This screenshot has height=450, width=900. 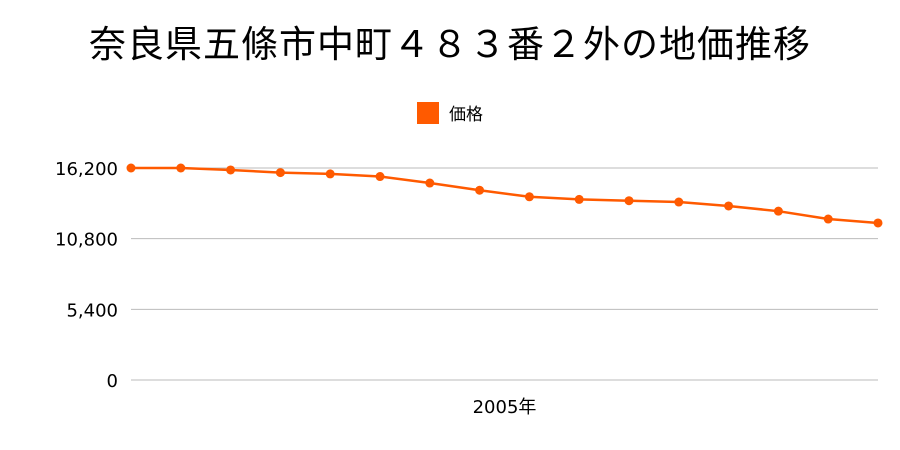 I want to click on series-line, so click(x=505, y=195).